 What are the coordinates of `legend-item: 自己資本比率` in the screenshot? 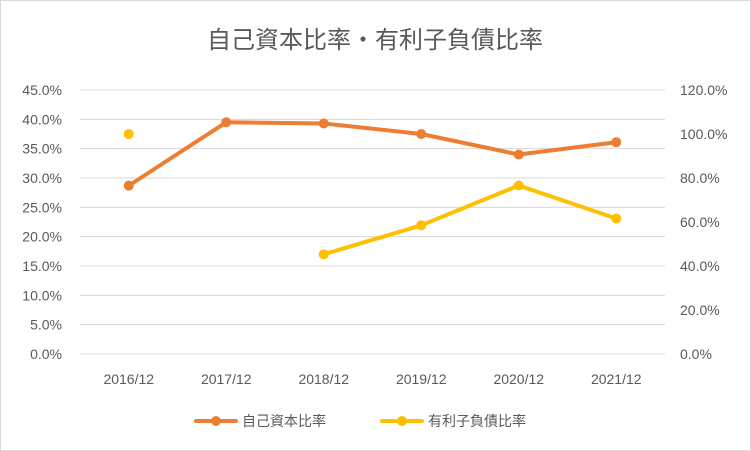 It's located at (260, 421).